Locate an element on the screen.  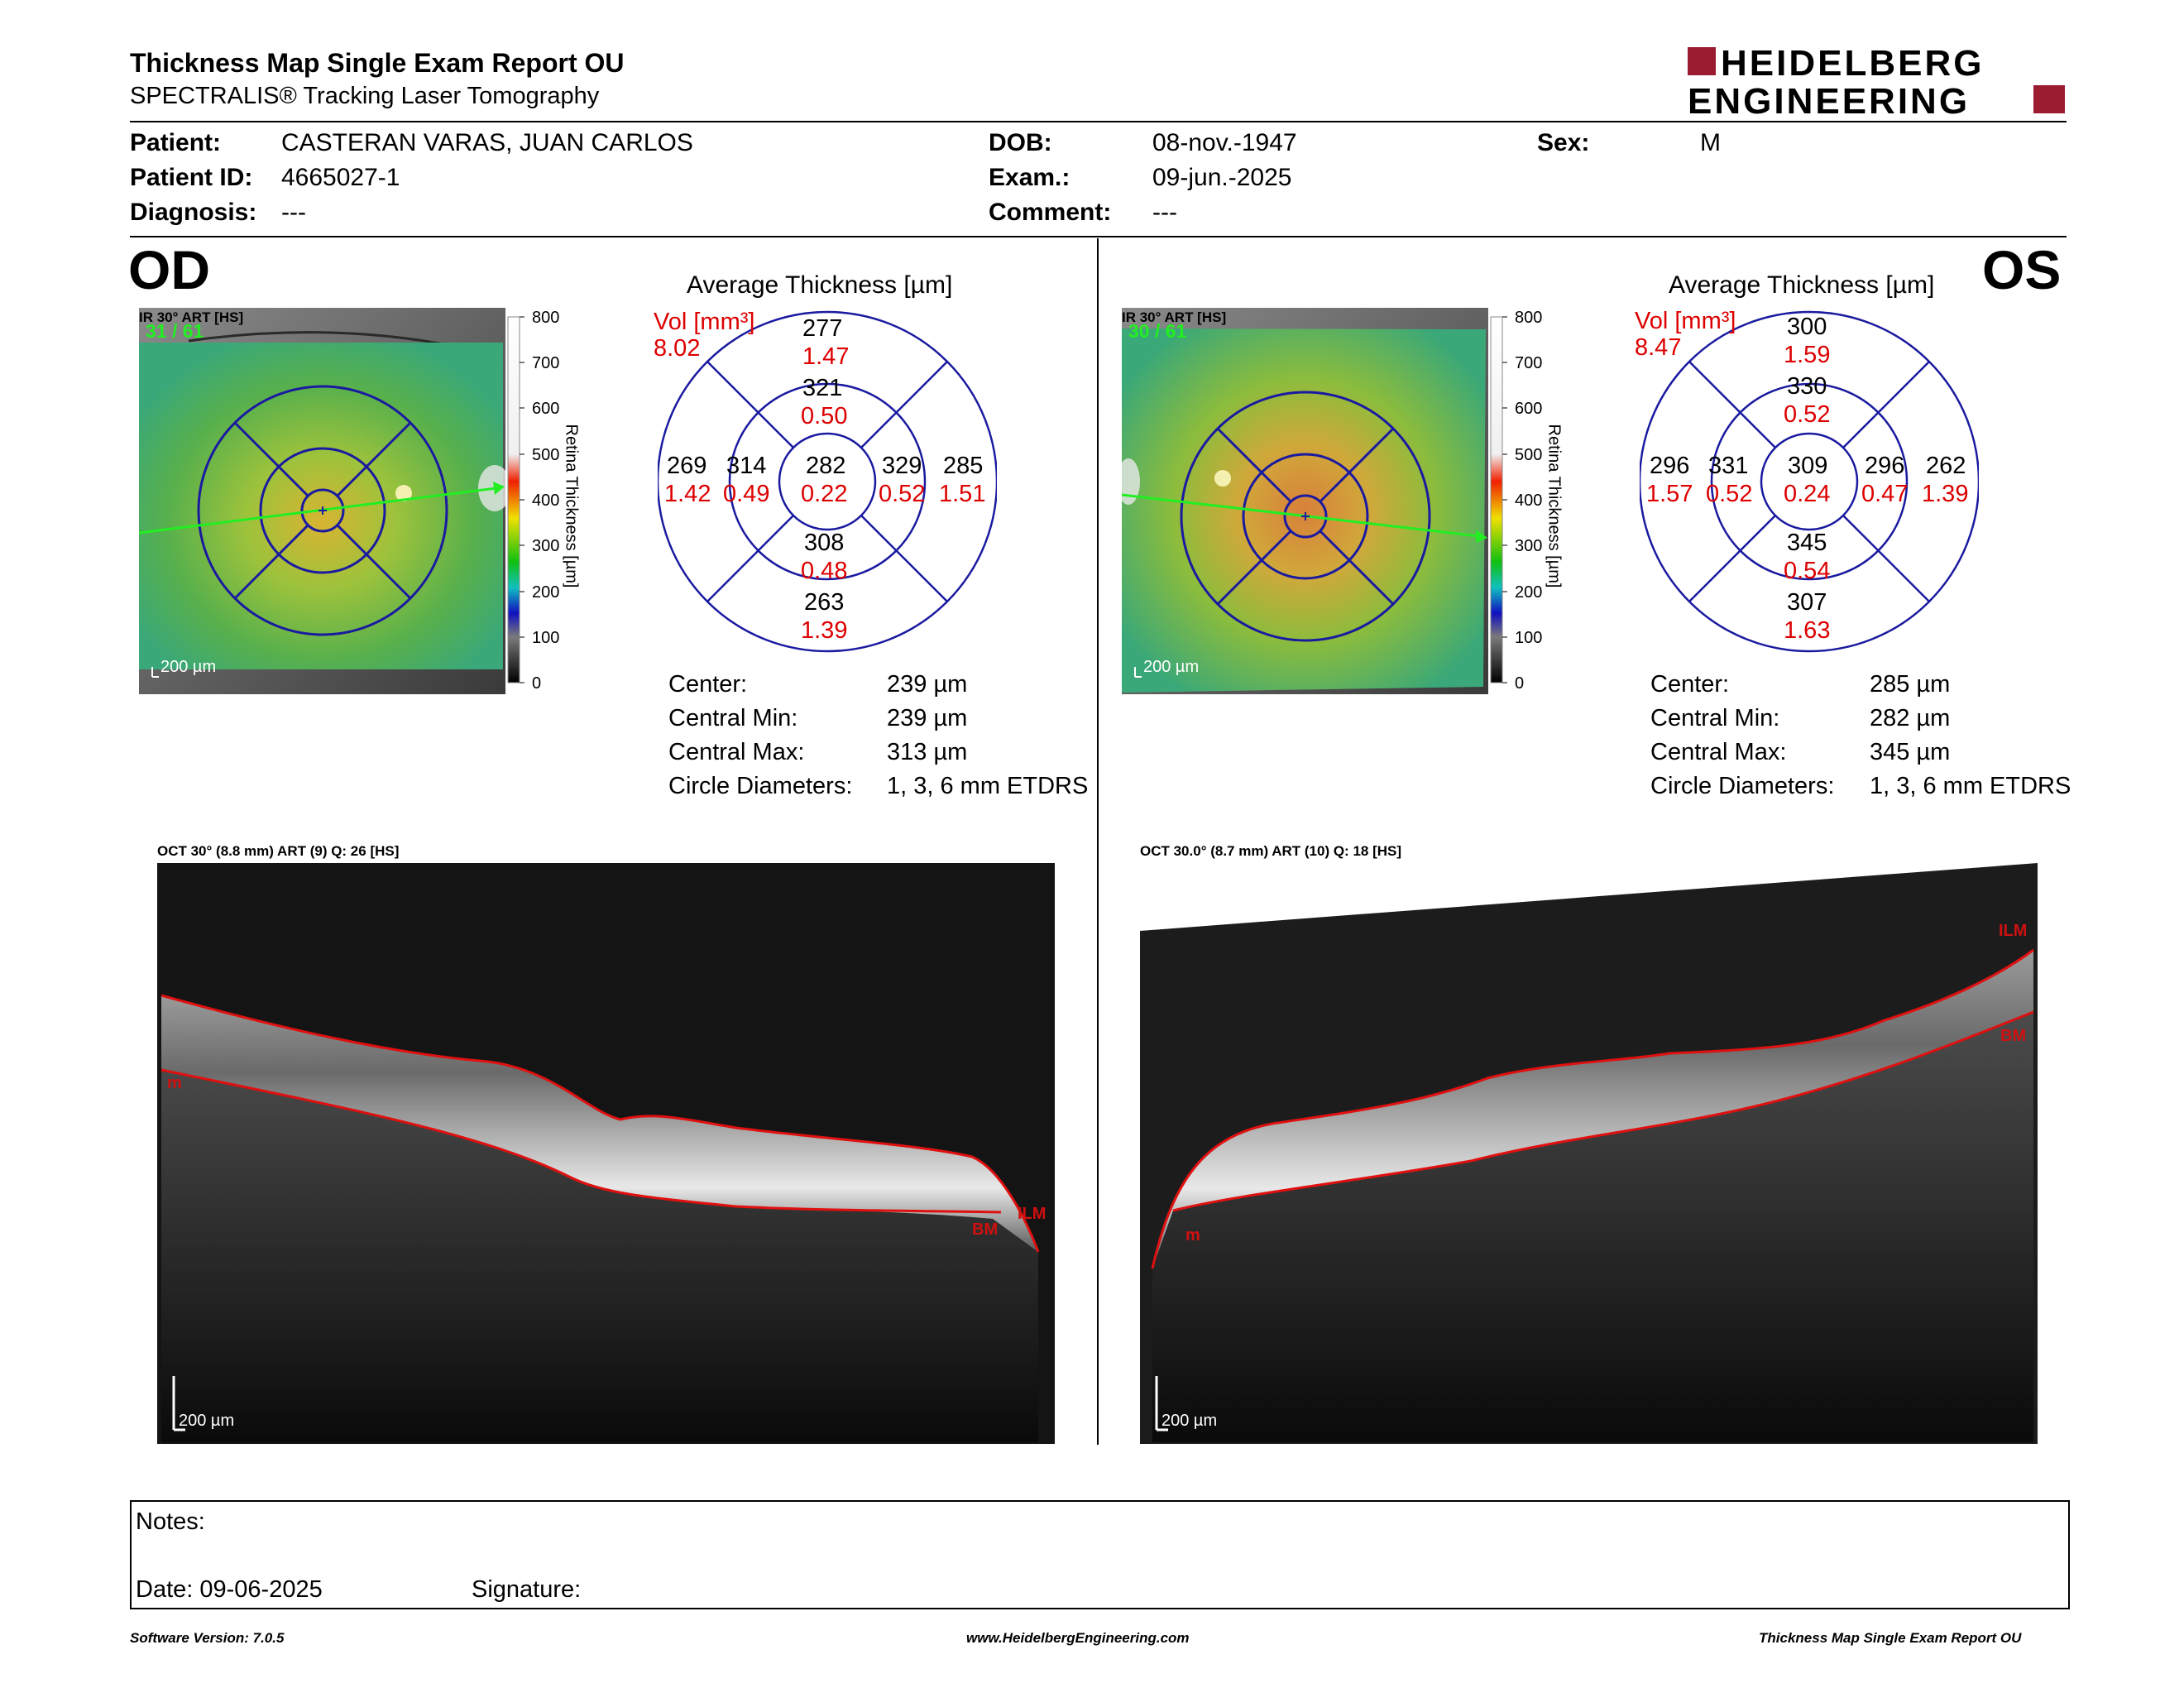
os-inner-bottom-vol: 0.54 is located at coordinates (1807, 571).